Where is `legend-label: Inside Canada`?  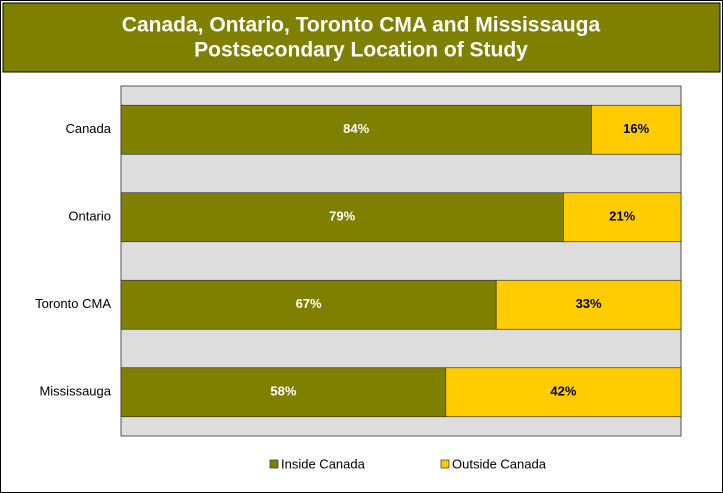 legend-label: Inside Canada is located at coordinates (323, 463).